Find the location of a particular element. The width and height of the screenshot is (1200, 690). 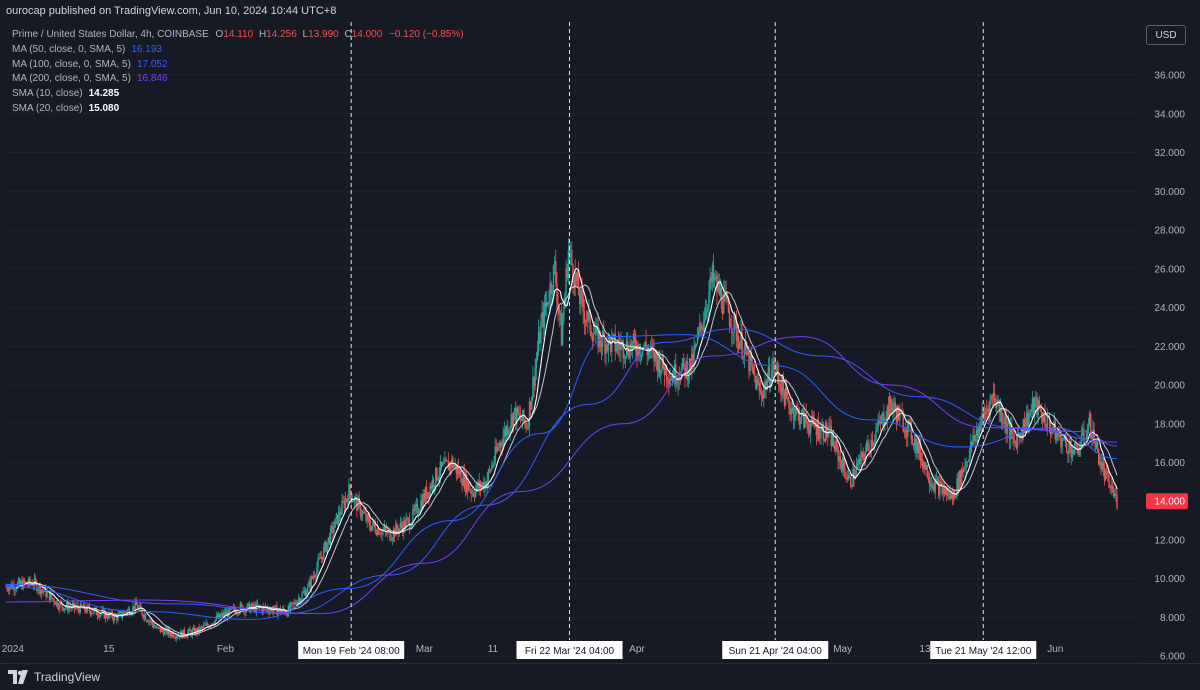

indicator-ma100: MA (100, close, 0, SMA, 5) 17.052 is located at coordinates (238, 65).